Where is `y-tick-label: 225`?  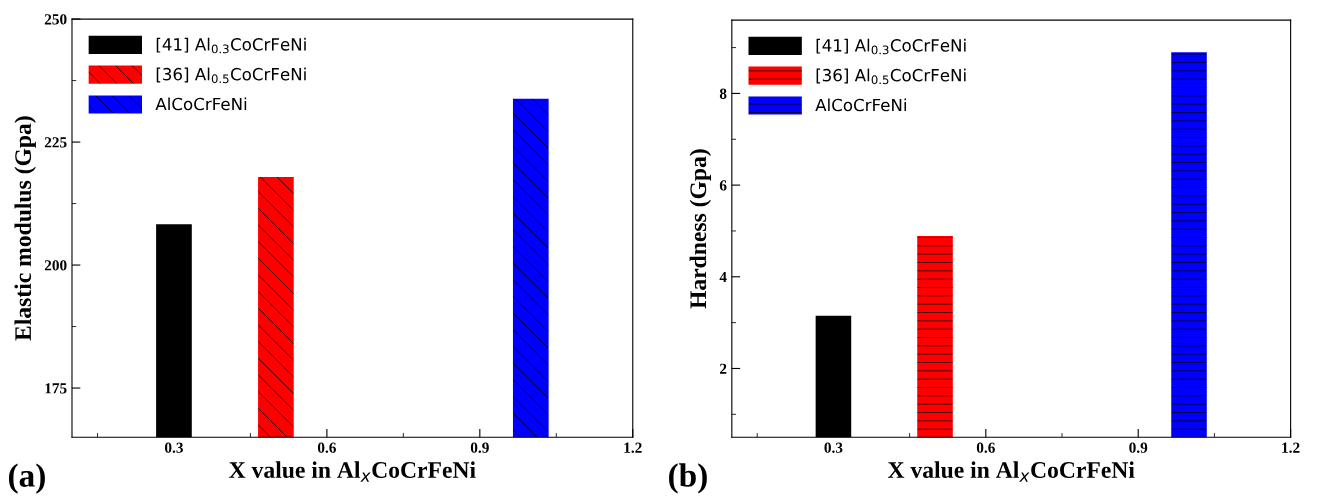
y-tick-label: 225 is located at coordinates (55, 142).